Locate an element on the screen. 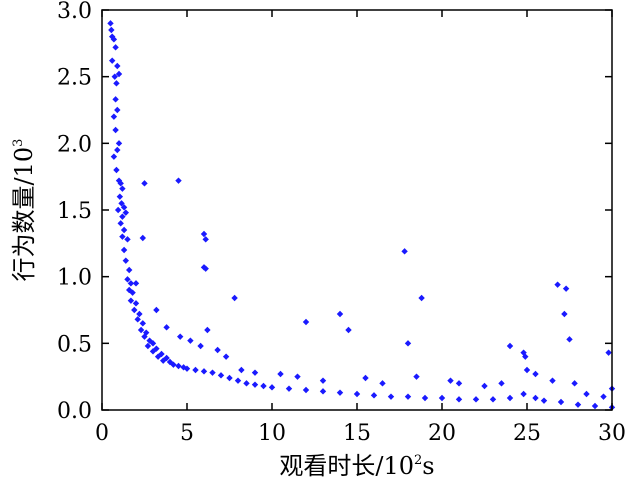 The height and width of the screenshot is (484, 628). x-tick-label: 15 is located at coordinates (357, 433).